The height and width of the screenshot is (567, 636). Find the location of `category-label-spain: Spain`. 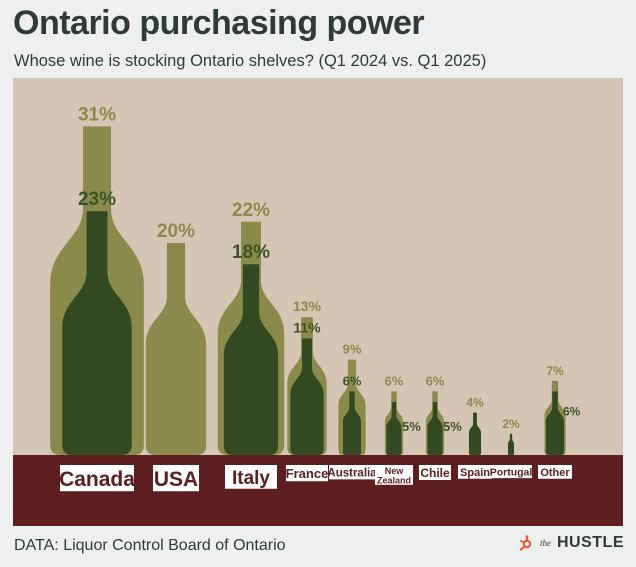

category-label-spain: Spain is located at coordinates (475, 473).